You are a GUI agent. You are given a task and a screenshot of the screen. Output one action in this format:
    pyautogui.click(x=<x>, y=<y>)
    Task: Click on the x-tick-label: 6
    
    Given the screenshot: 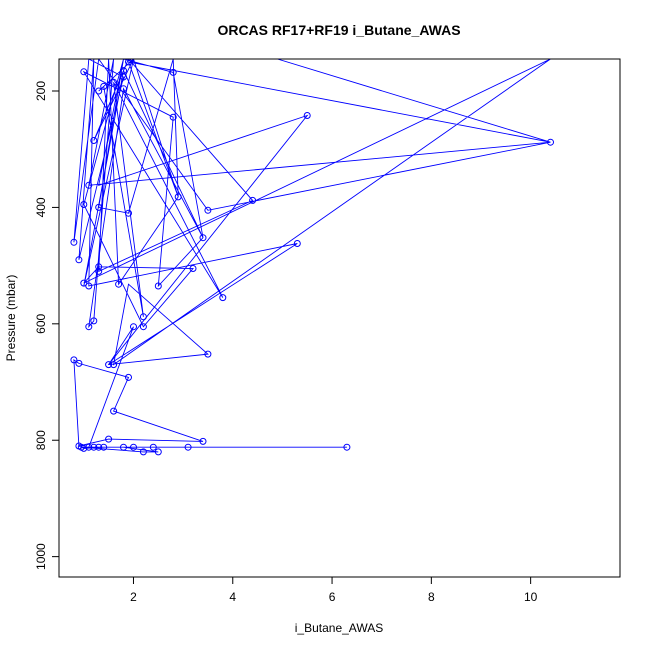 What is the action you would take?
    pyautogui.click(x=332, y=597)
    